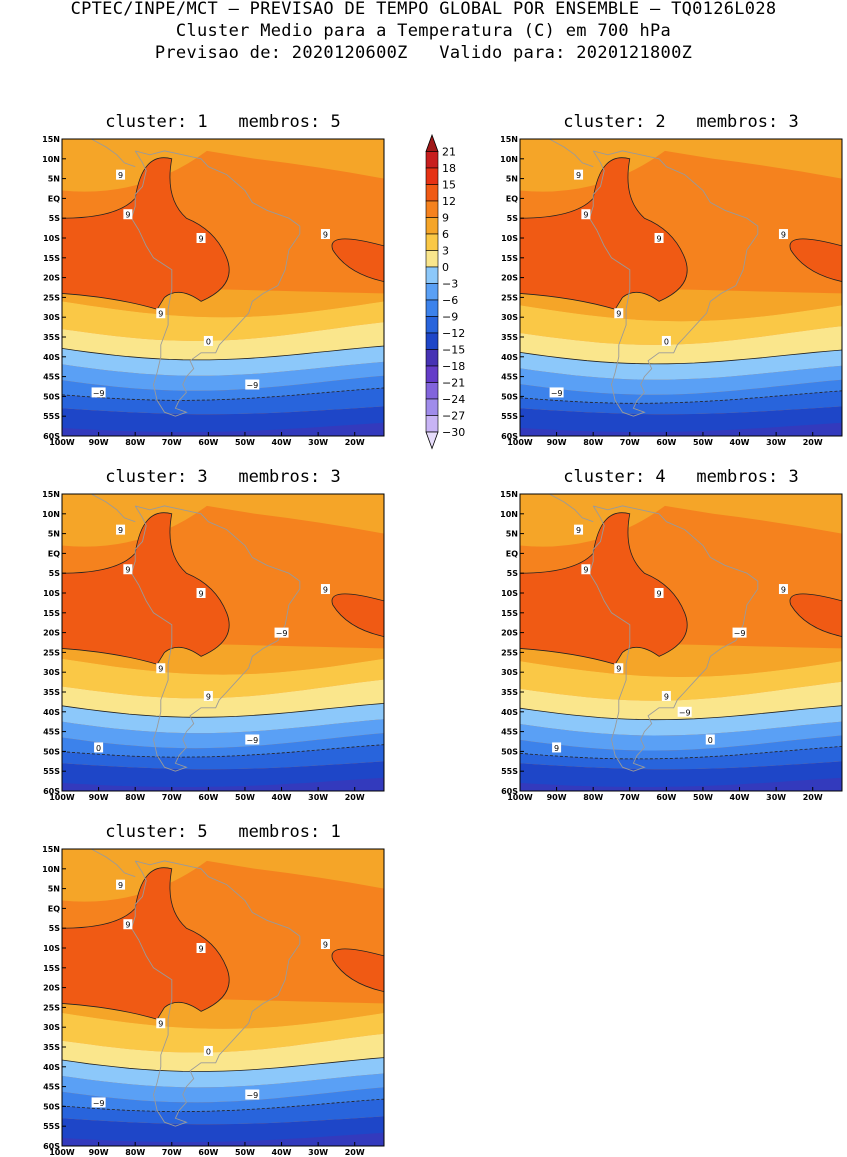 The height and width of the screenshot is (1157, 847). I want to click on legend-label: −27, so click(453, 416).